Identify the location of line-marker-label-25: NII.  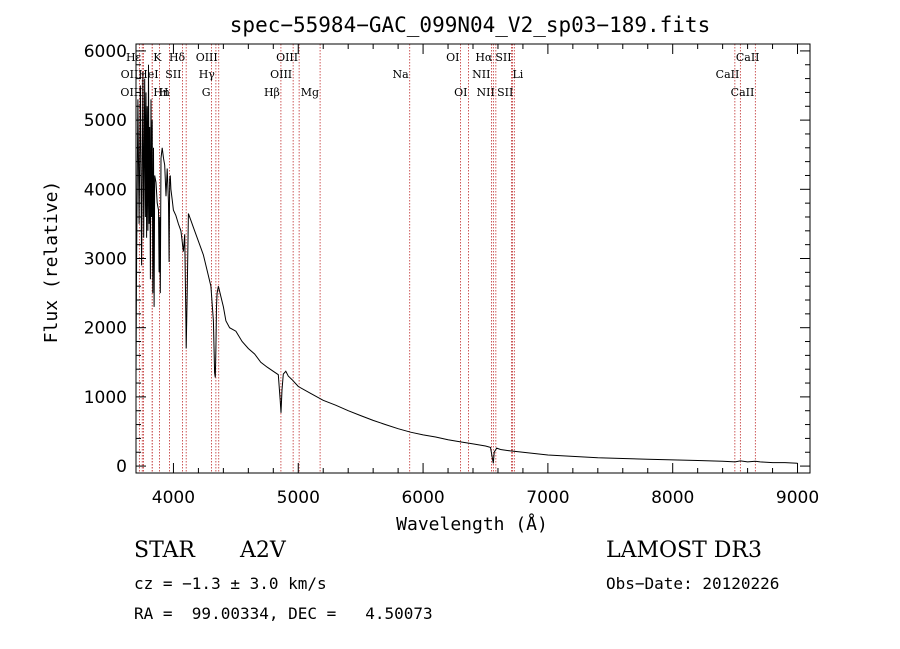
(486, 92).